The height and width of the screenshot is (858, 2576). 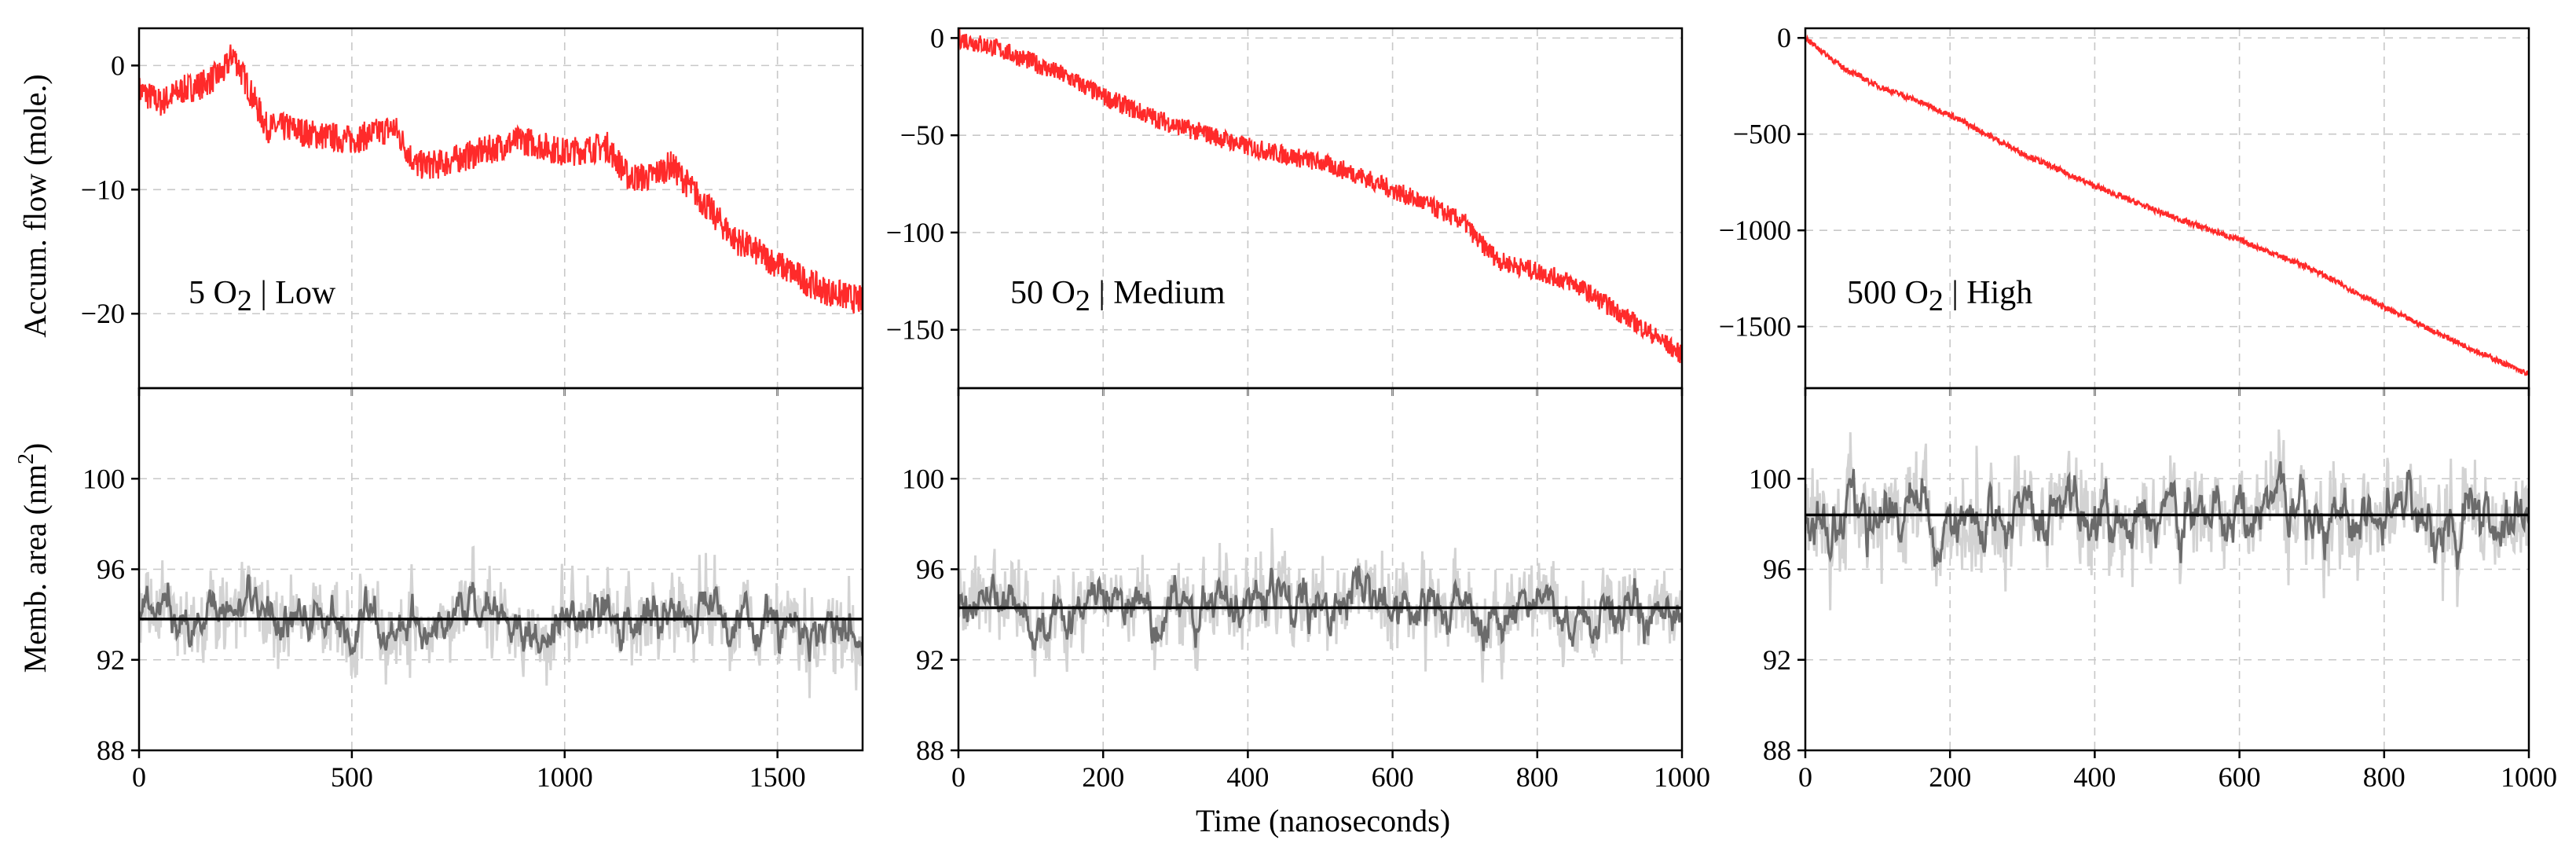 I want to click on area-raw-line, so click(x=2167, y=519).